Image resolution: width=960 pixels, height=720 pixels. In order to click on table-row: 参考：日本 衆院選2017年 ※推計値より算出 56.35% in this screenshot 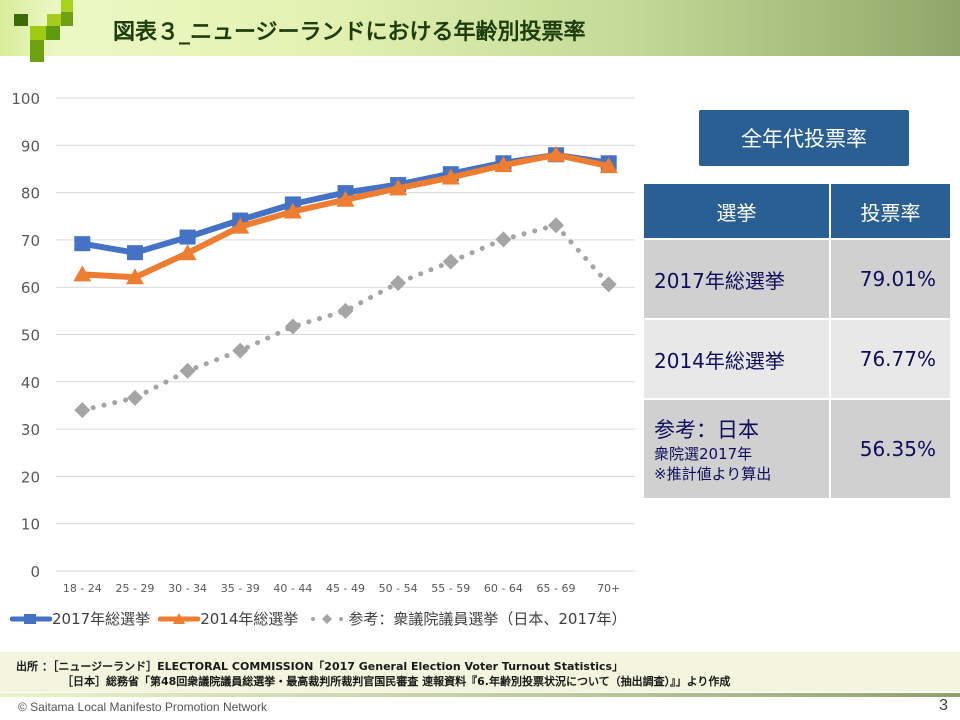, I will do `click(797, 449)`.